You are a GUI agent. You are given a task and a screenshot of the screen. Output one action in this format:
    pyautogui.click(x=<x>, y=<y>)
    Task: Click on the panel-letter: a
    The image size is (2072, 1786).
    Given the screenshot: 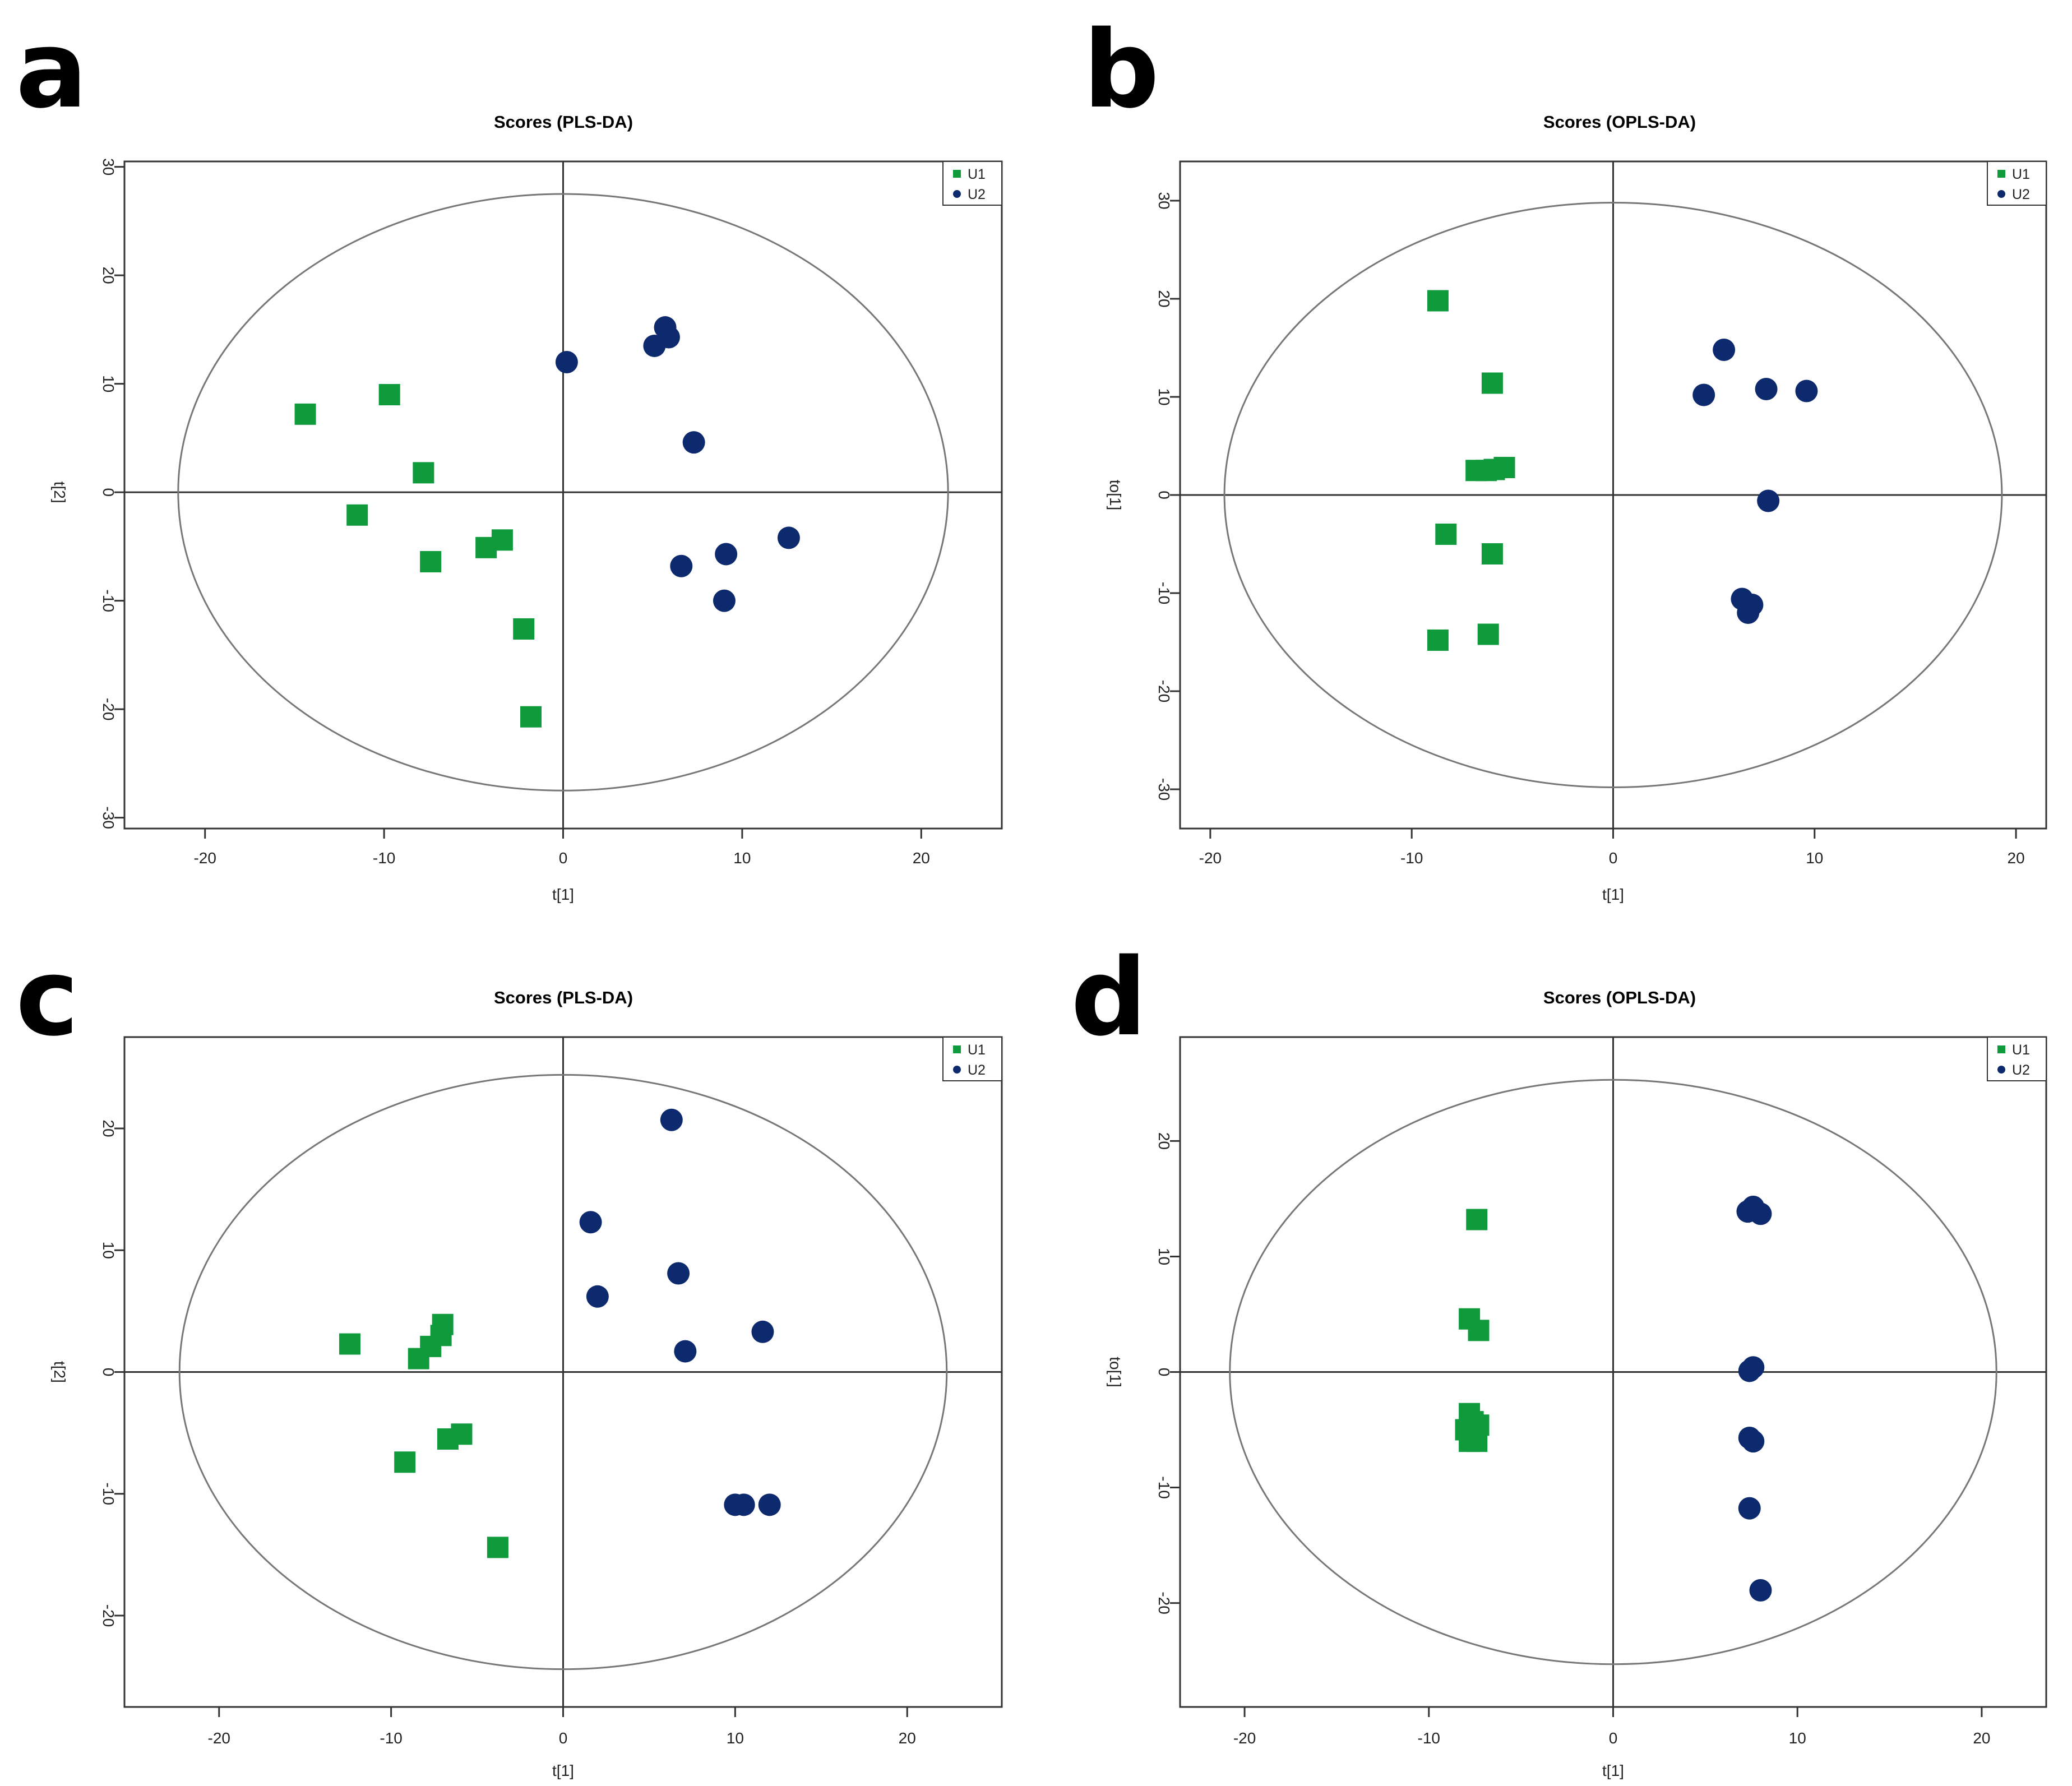 What is the action you would take?
    pyautogui.click(x=51, y=70)
    